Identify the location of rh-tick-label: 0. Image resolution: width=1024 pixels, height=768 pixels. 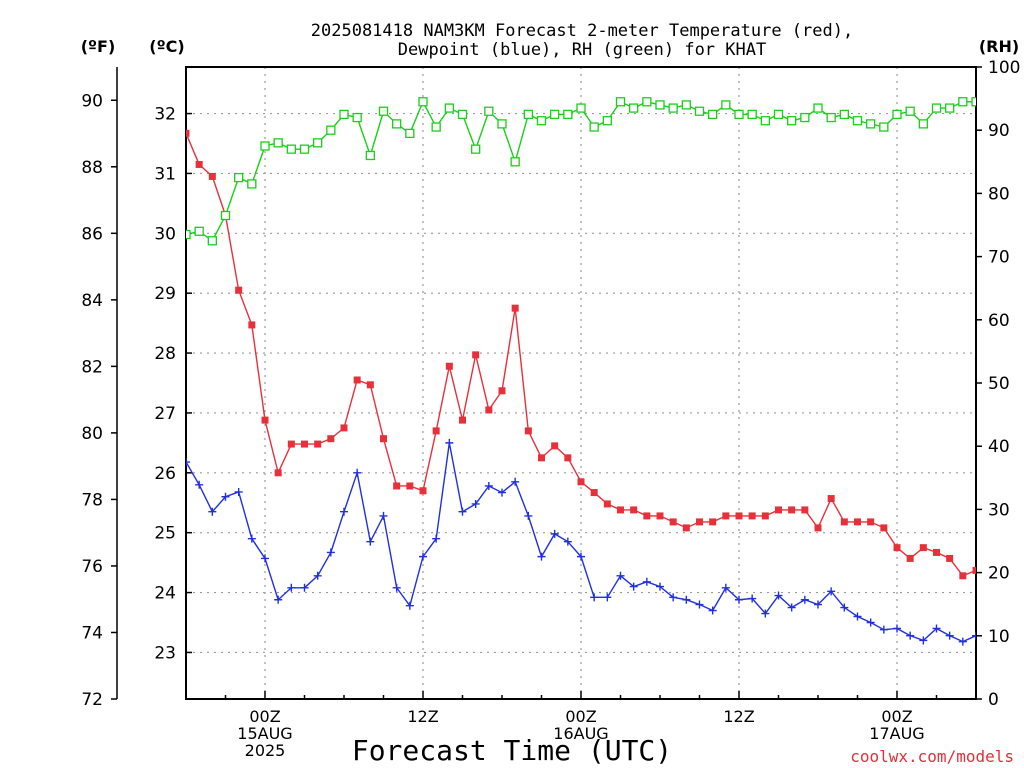
(993, 700).